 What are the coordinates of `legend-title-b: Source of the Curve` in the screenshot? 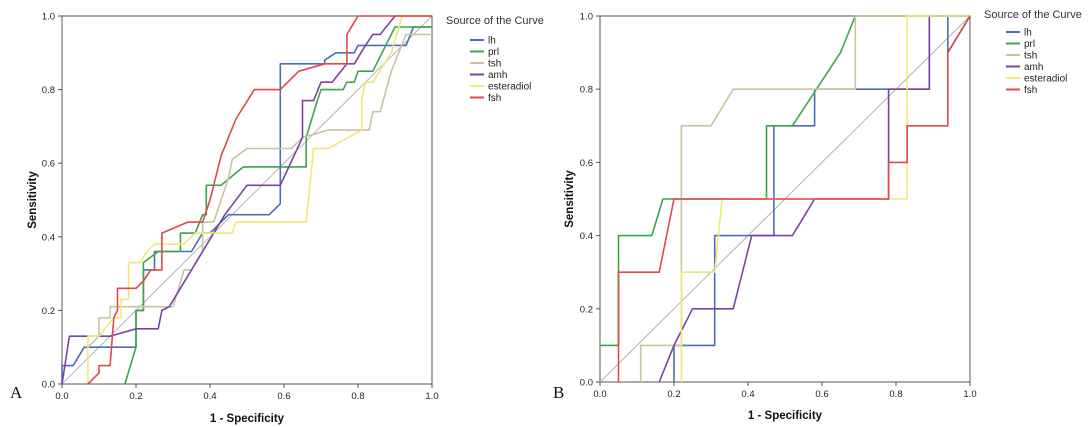 It's located at (1033, 15).